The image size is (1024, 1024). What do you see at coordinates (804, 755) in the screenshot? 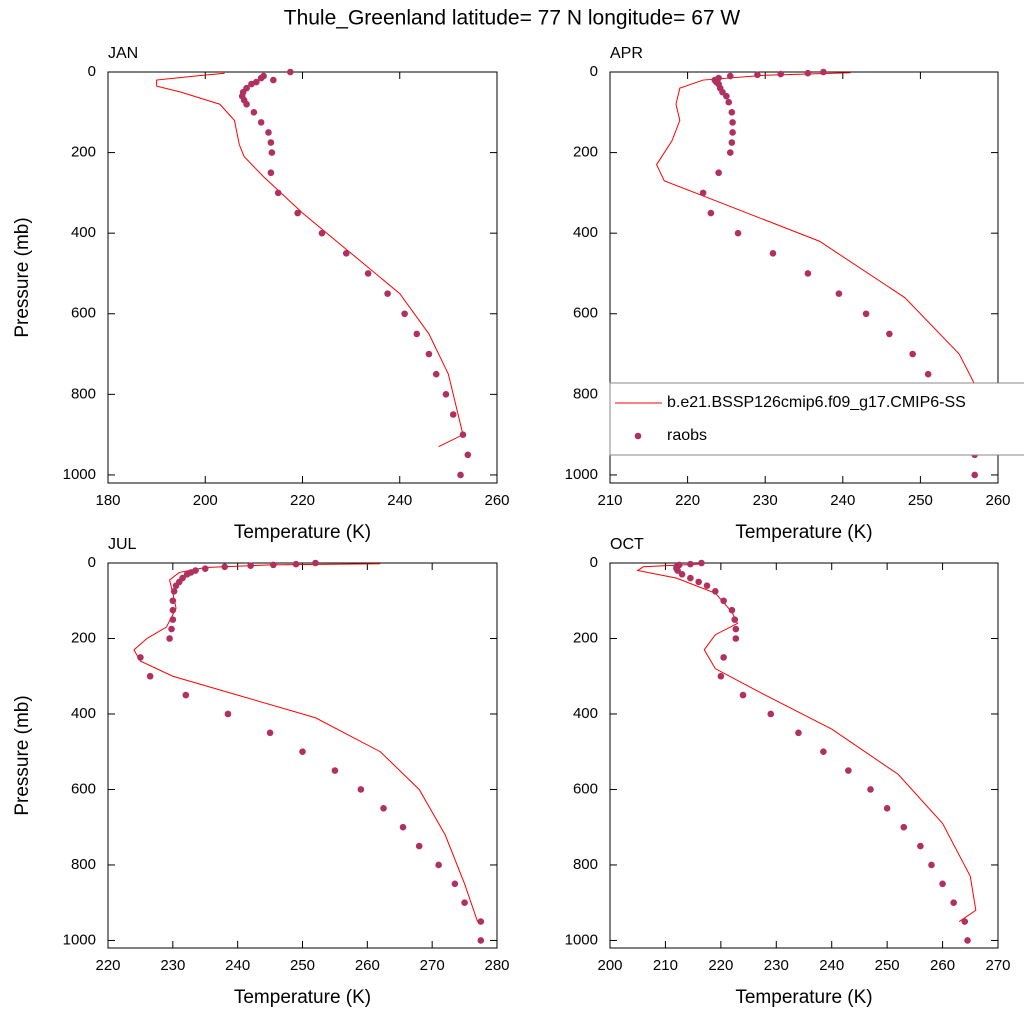
I see `plot-frame` at bounding box center [804, 755].